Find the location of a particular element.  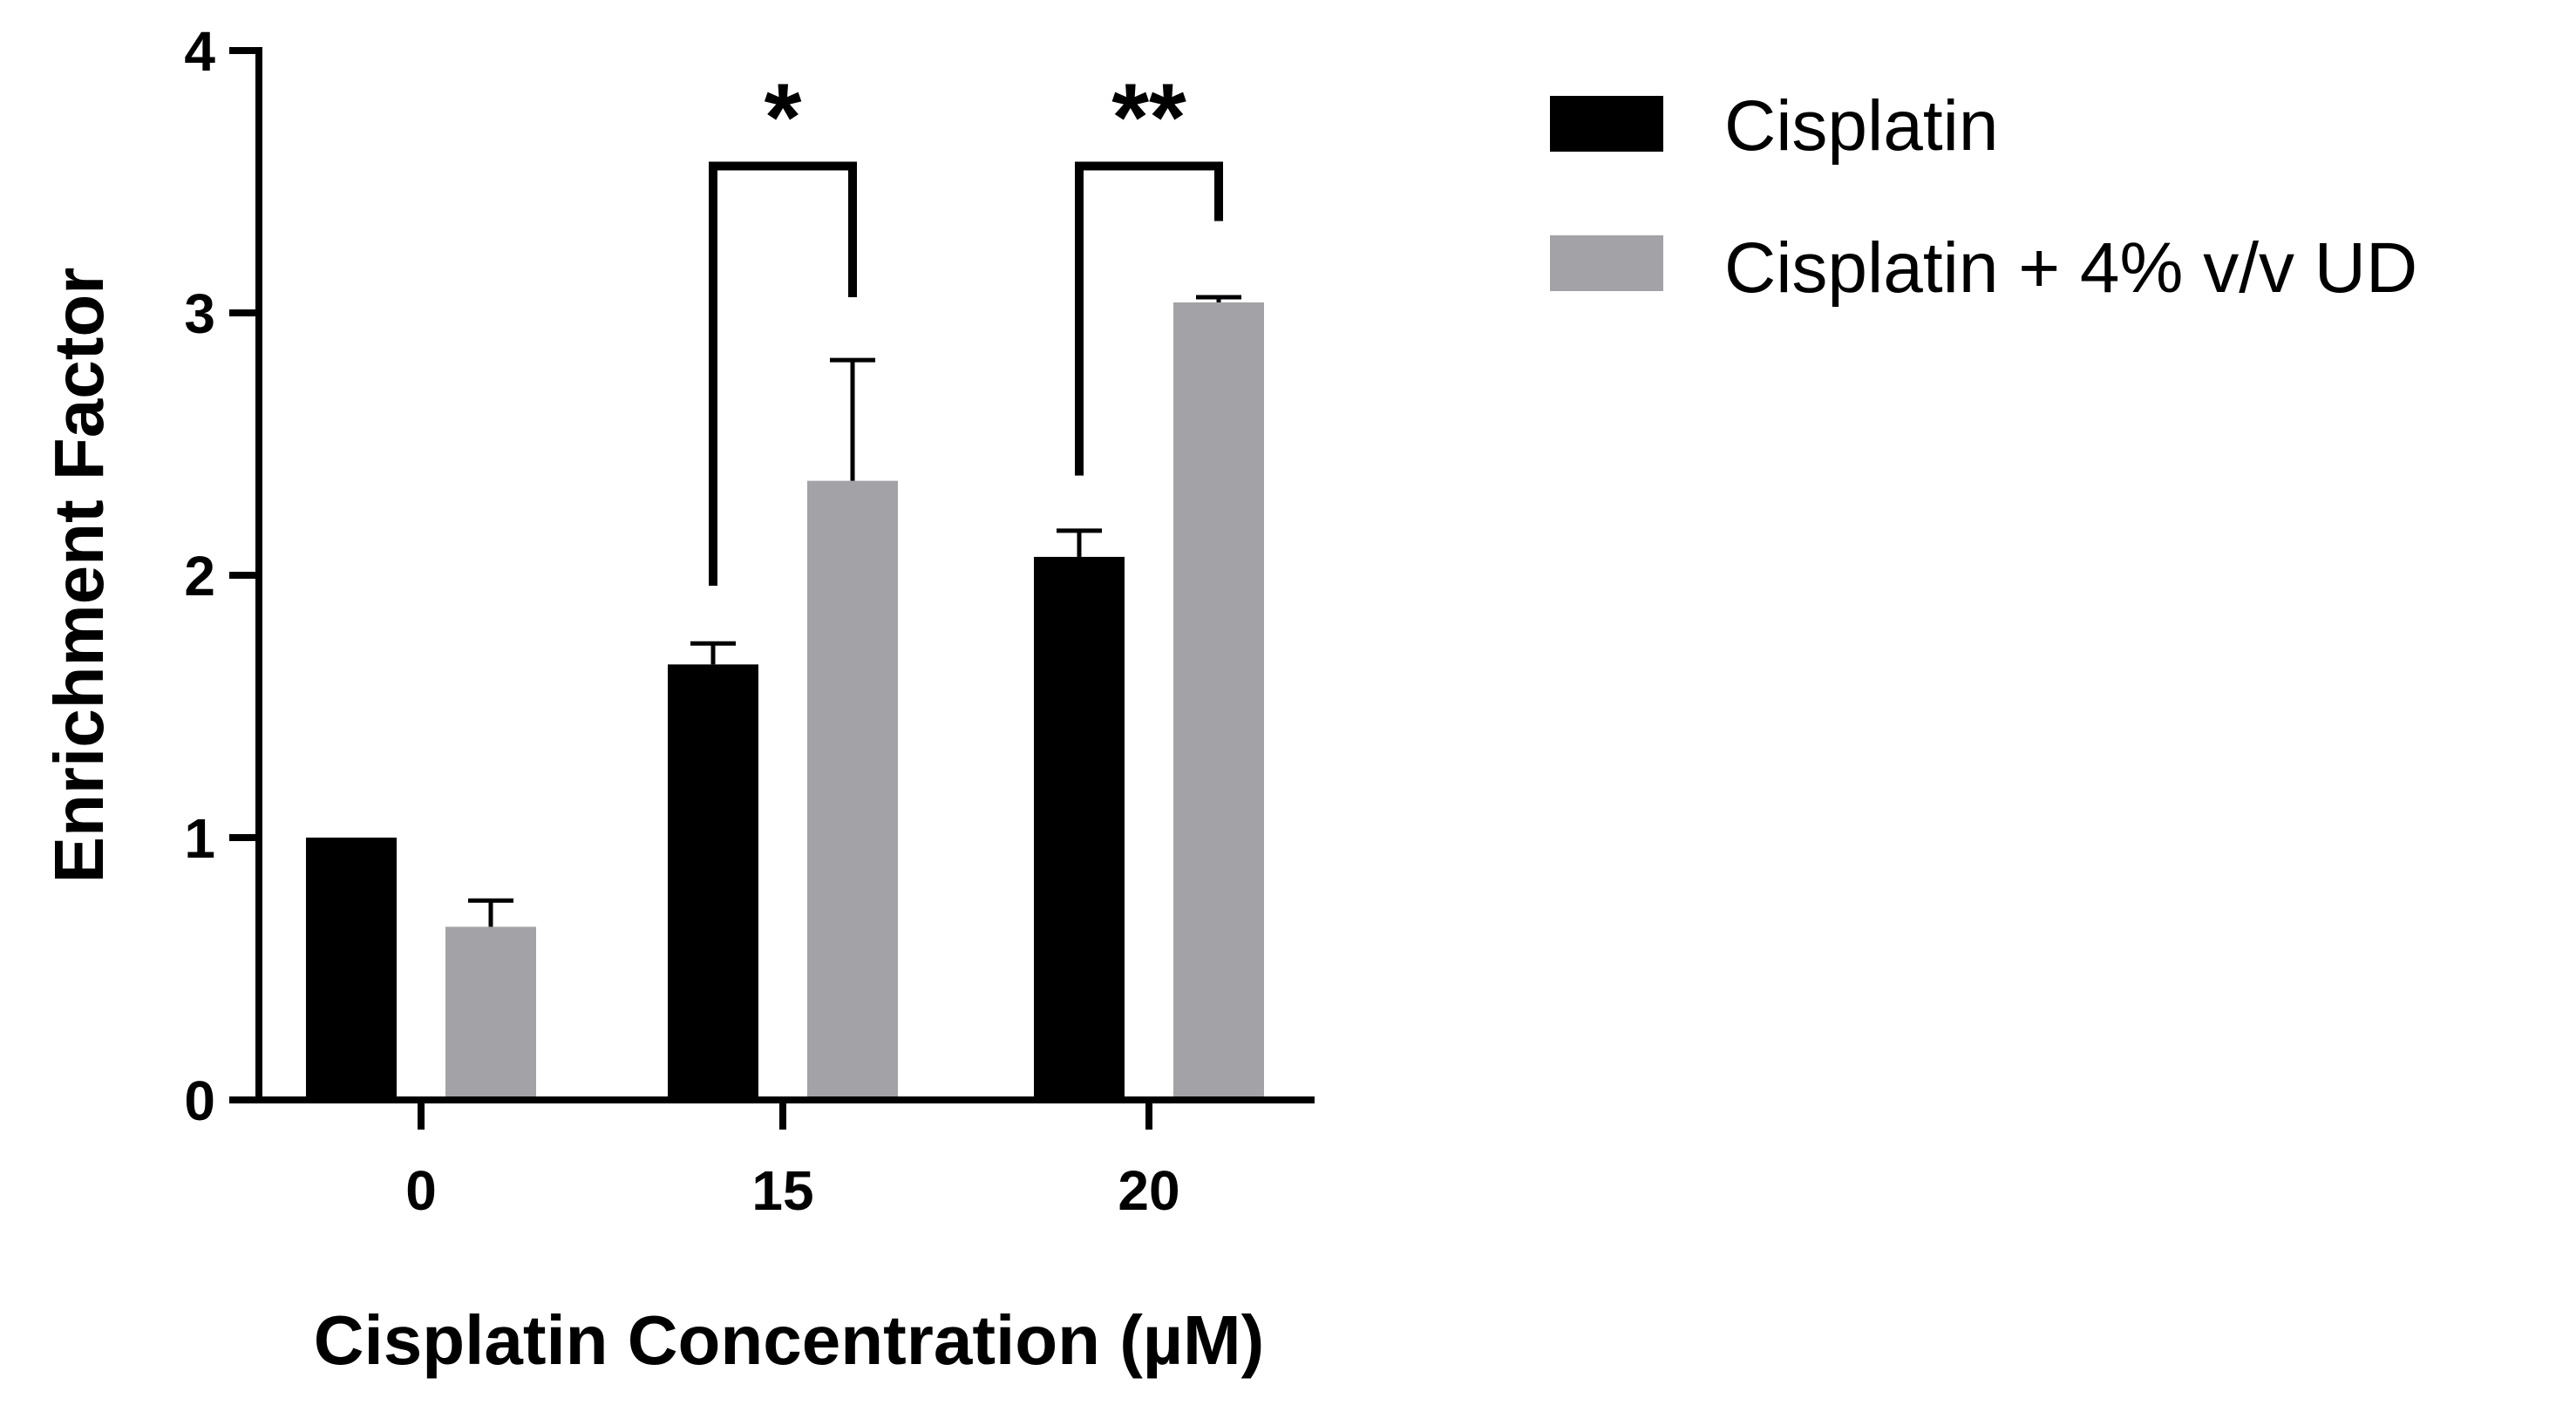

x-tick-label-0: 0 is located at coordinates (421, 1190).